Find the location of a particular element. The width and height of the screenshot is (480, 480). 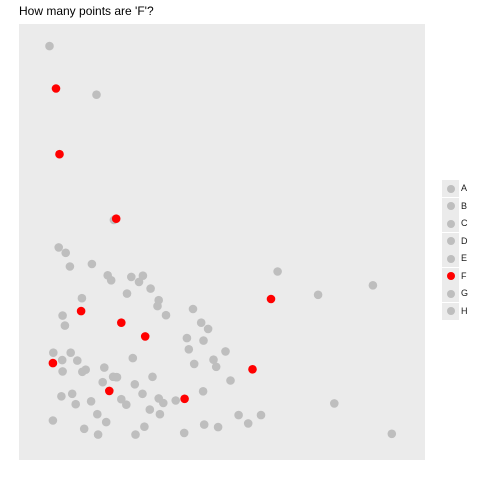

legend-item-h: H is located at coordinates (459, 311).